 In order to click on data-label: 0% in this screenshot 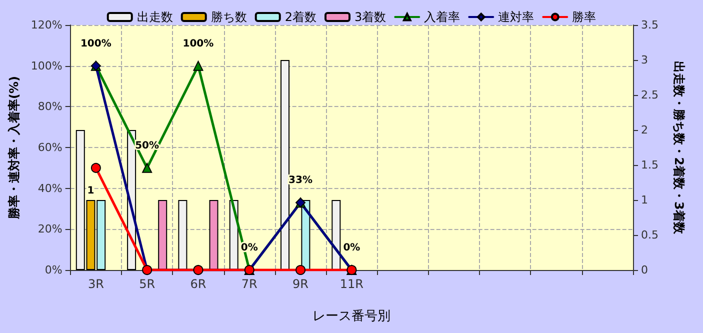, I will do `click(351, 248)`.